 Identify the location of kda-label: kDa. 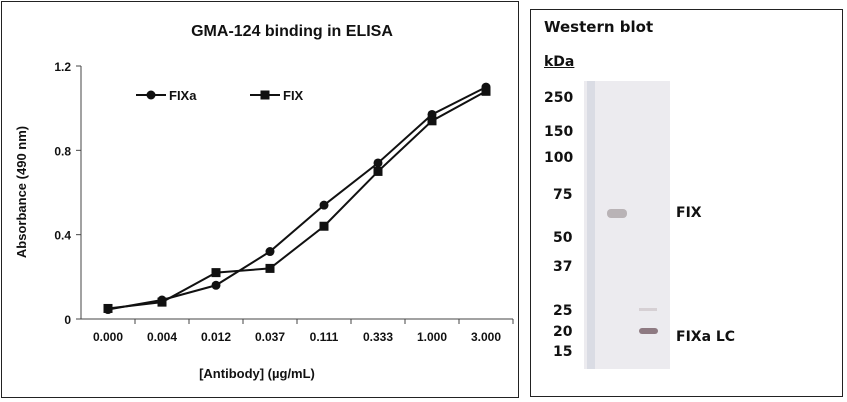
(559, 62).